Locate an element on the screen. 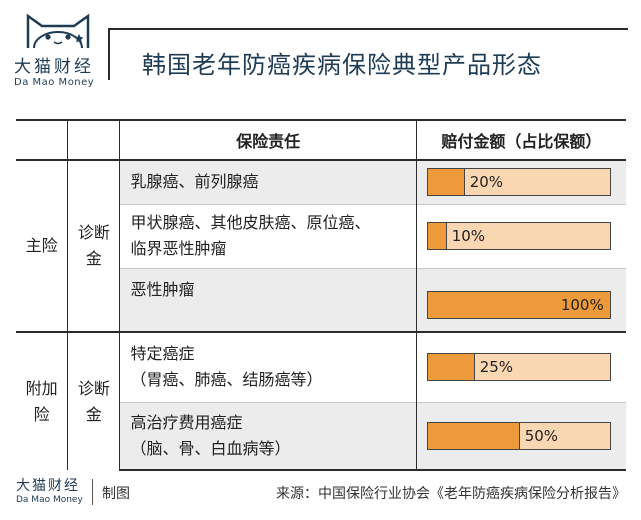  page-title: 韩国老年防癌疾病保险典型产品形态 is located at coordinates (342, 65).